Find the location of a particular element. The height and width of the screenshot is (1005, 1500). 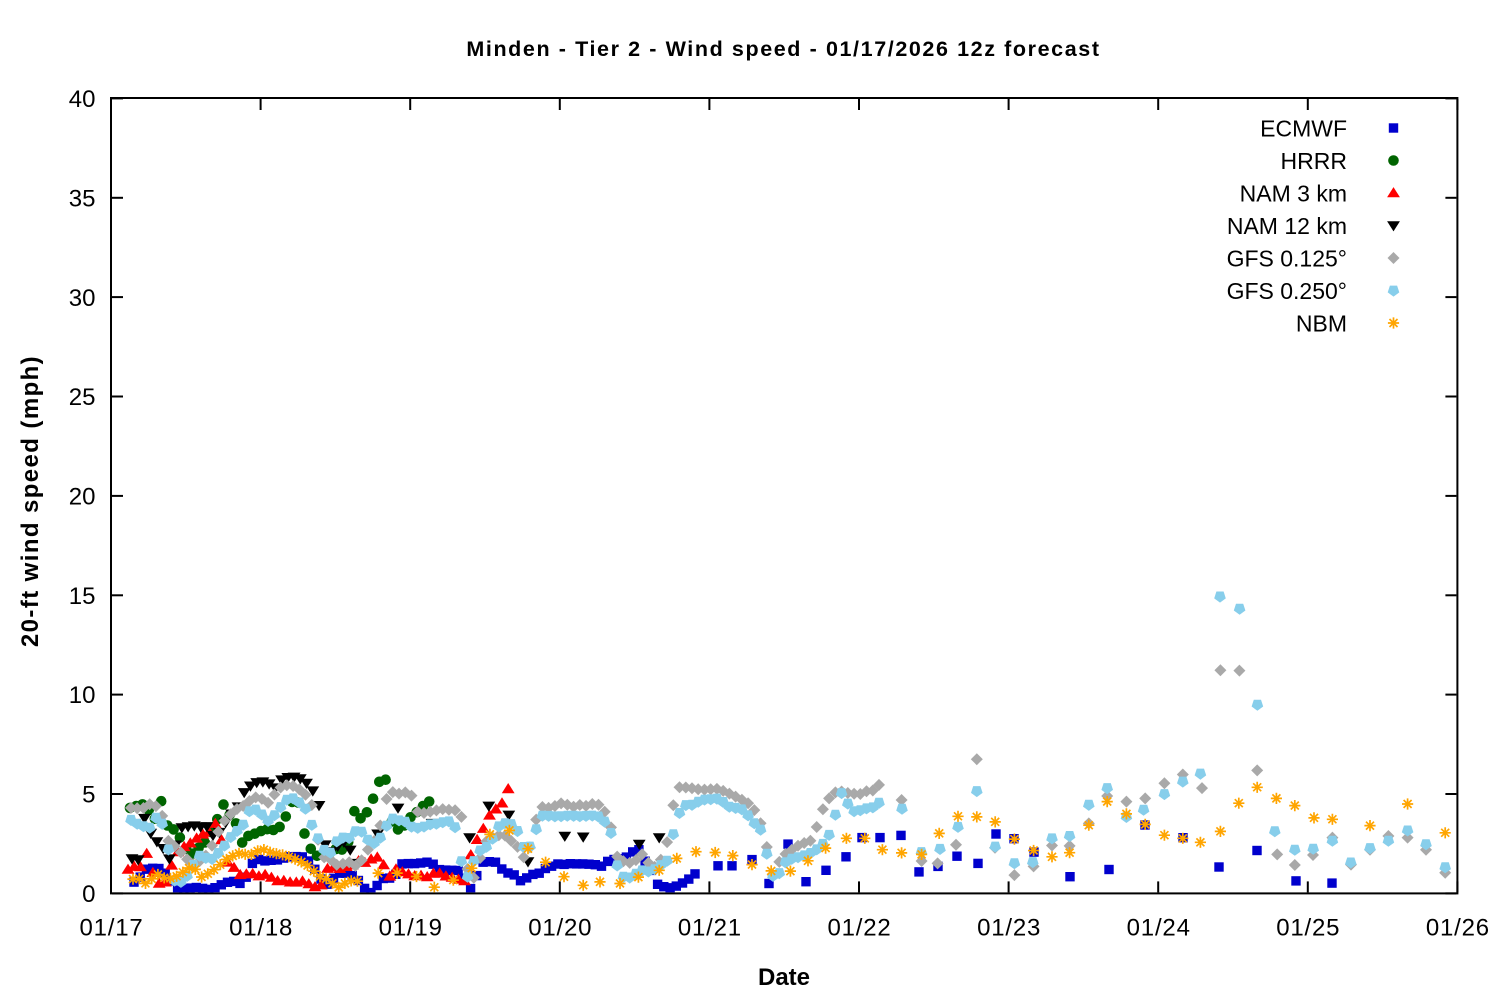

svg-text: 20-ft wind speed (mph) is located at coordinates (30, 501).